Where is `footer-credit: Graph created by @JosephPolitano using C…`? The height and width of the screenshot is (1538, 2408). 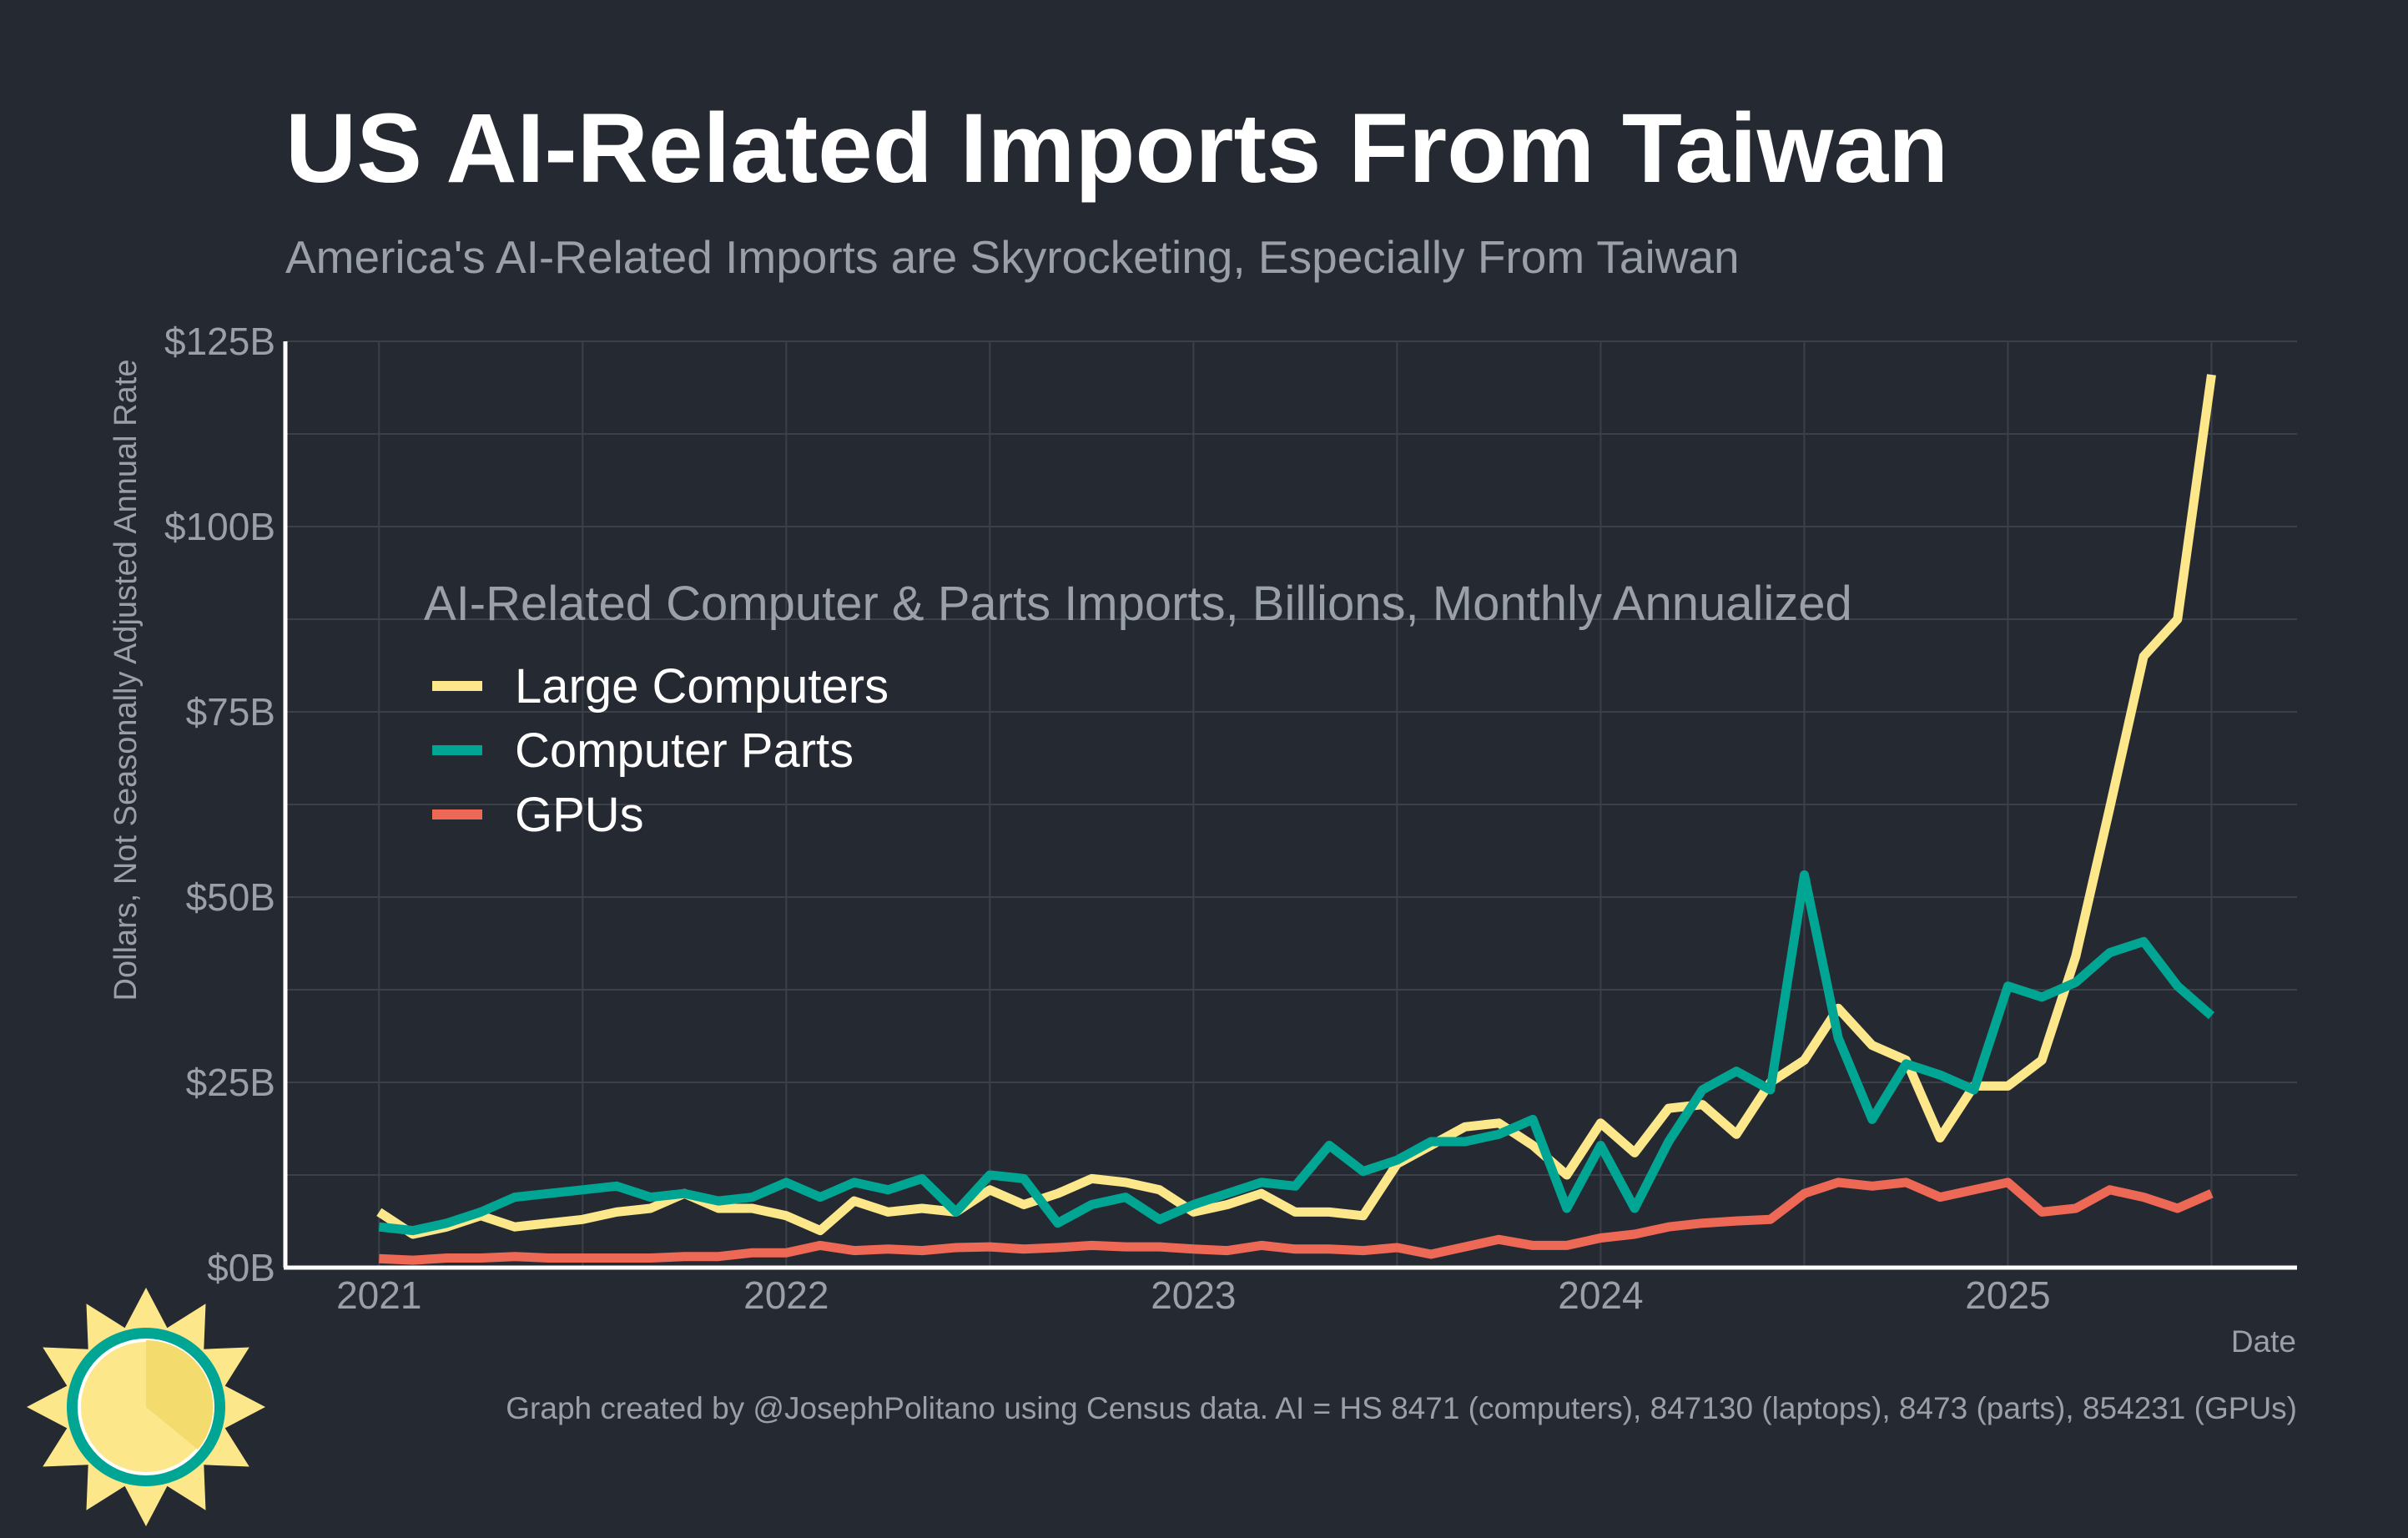 footer-credit: Graph created by @JosephPolitano using C… is located at coordinates (1401, 1408).